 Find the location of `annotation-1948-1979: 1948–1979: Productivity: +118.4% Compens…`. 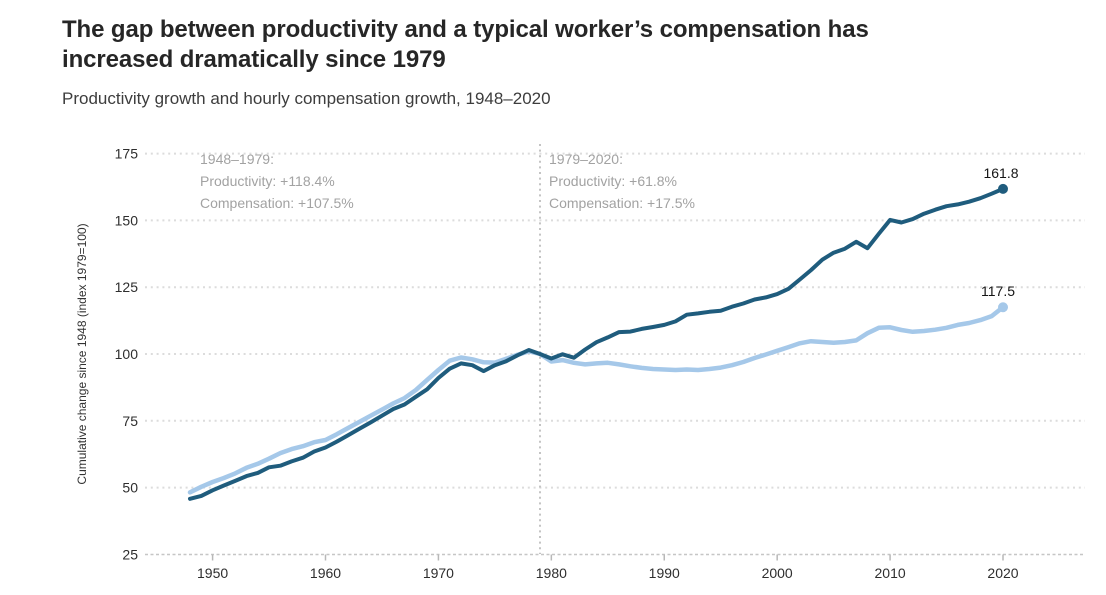

annotation-1948-1979: 1948–1979: Productivity: +118.4% Compens… is located at coordinates (277, 181).